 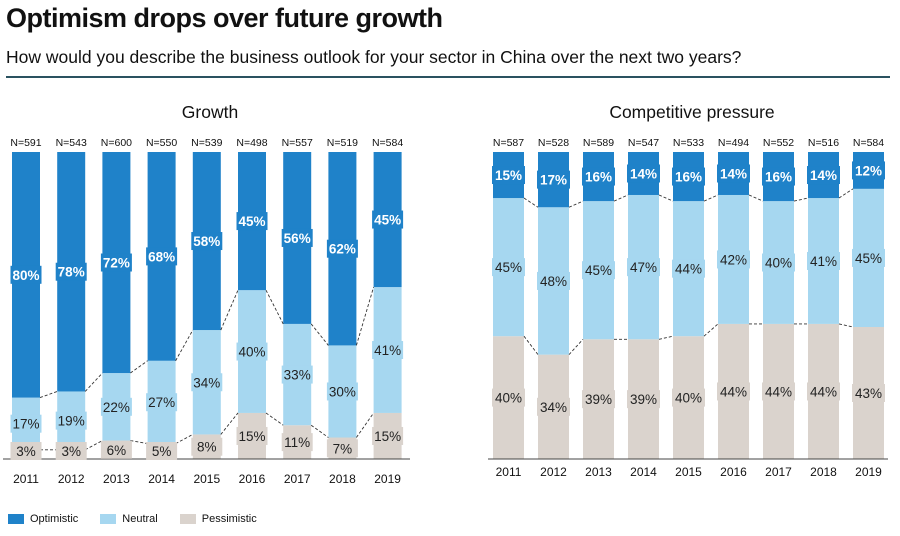 What do you see at coordinates (553, 281) in the screenshot?
I see `value-label-neutral: 48%` at bounding box center [553, 281].